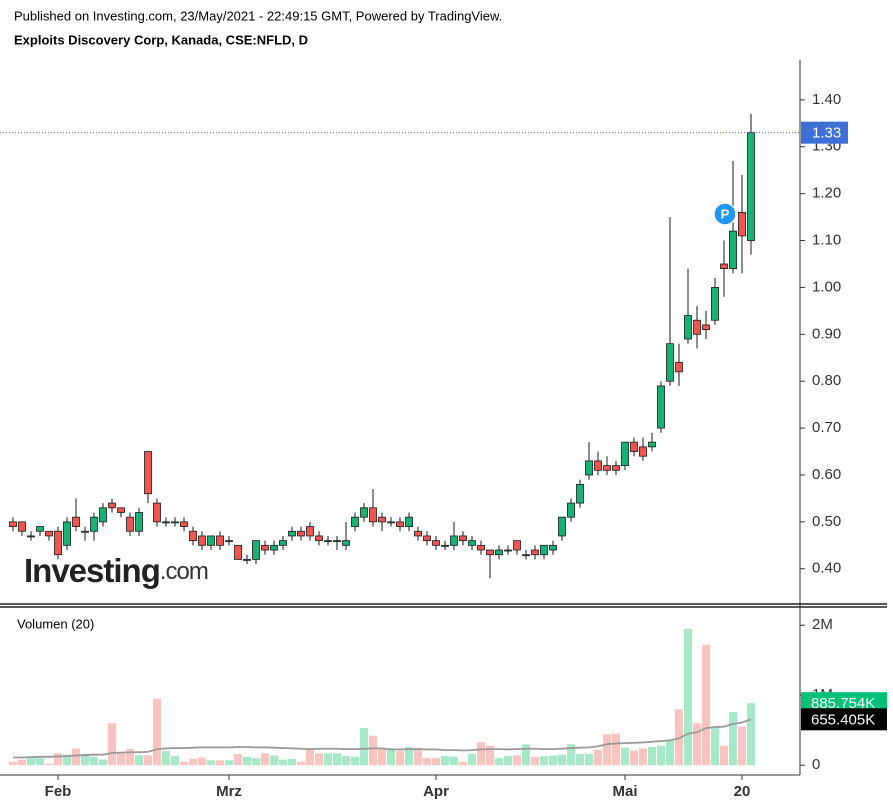 The height and width of the screenshot is (807, 893). I want to click on value-label: 655.405K, so click(843, 719).